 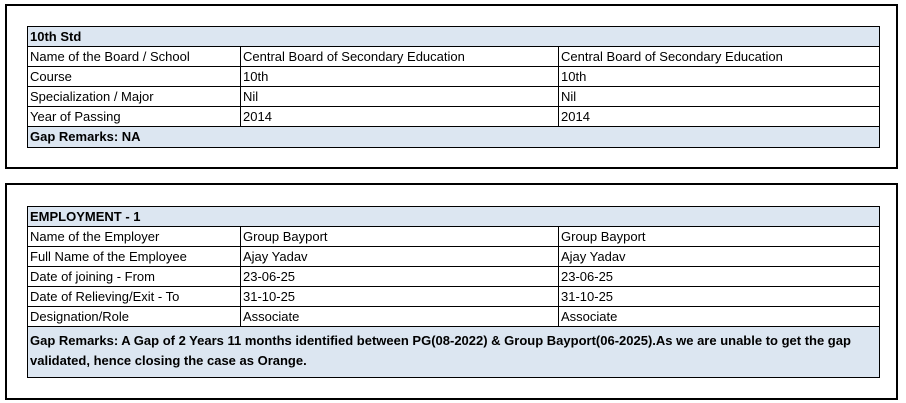 What do you see at coordinates (134, 296) in the screenshot?
I see `label-cell: Date of Relieving/Exit - To` at bounding box center [134, 296].